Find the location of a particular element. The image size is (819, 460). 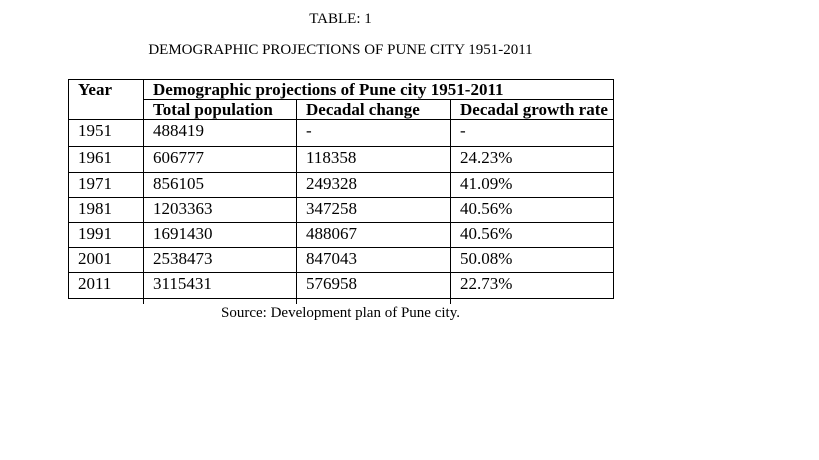

year-cell: 2011 is located at coordinates (106, 285).